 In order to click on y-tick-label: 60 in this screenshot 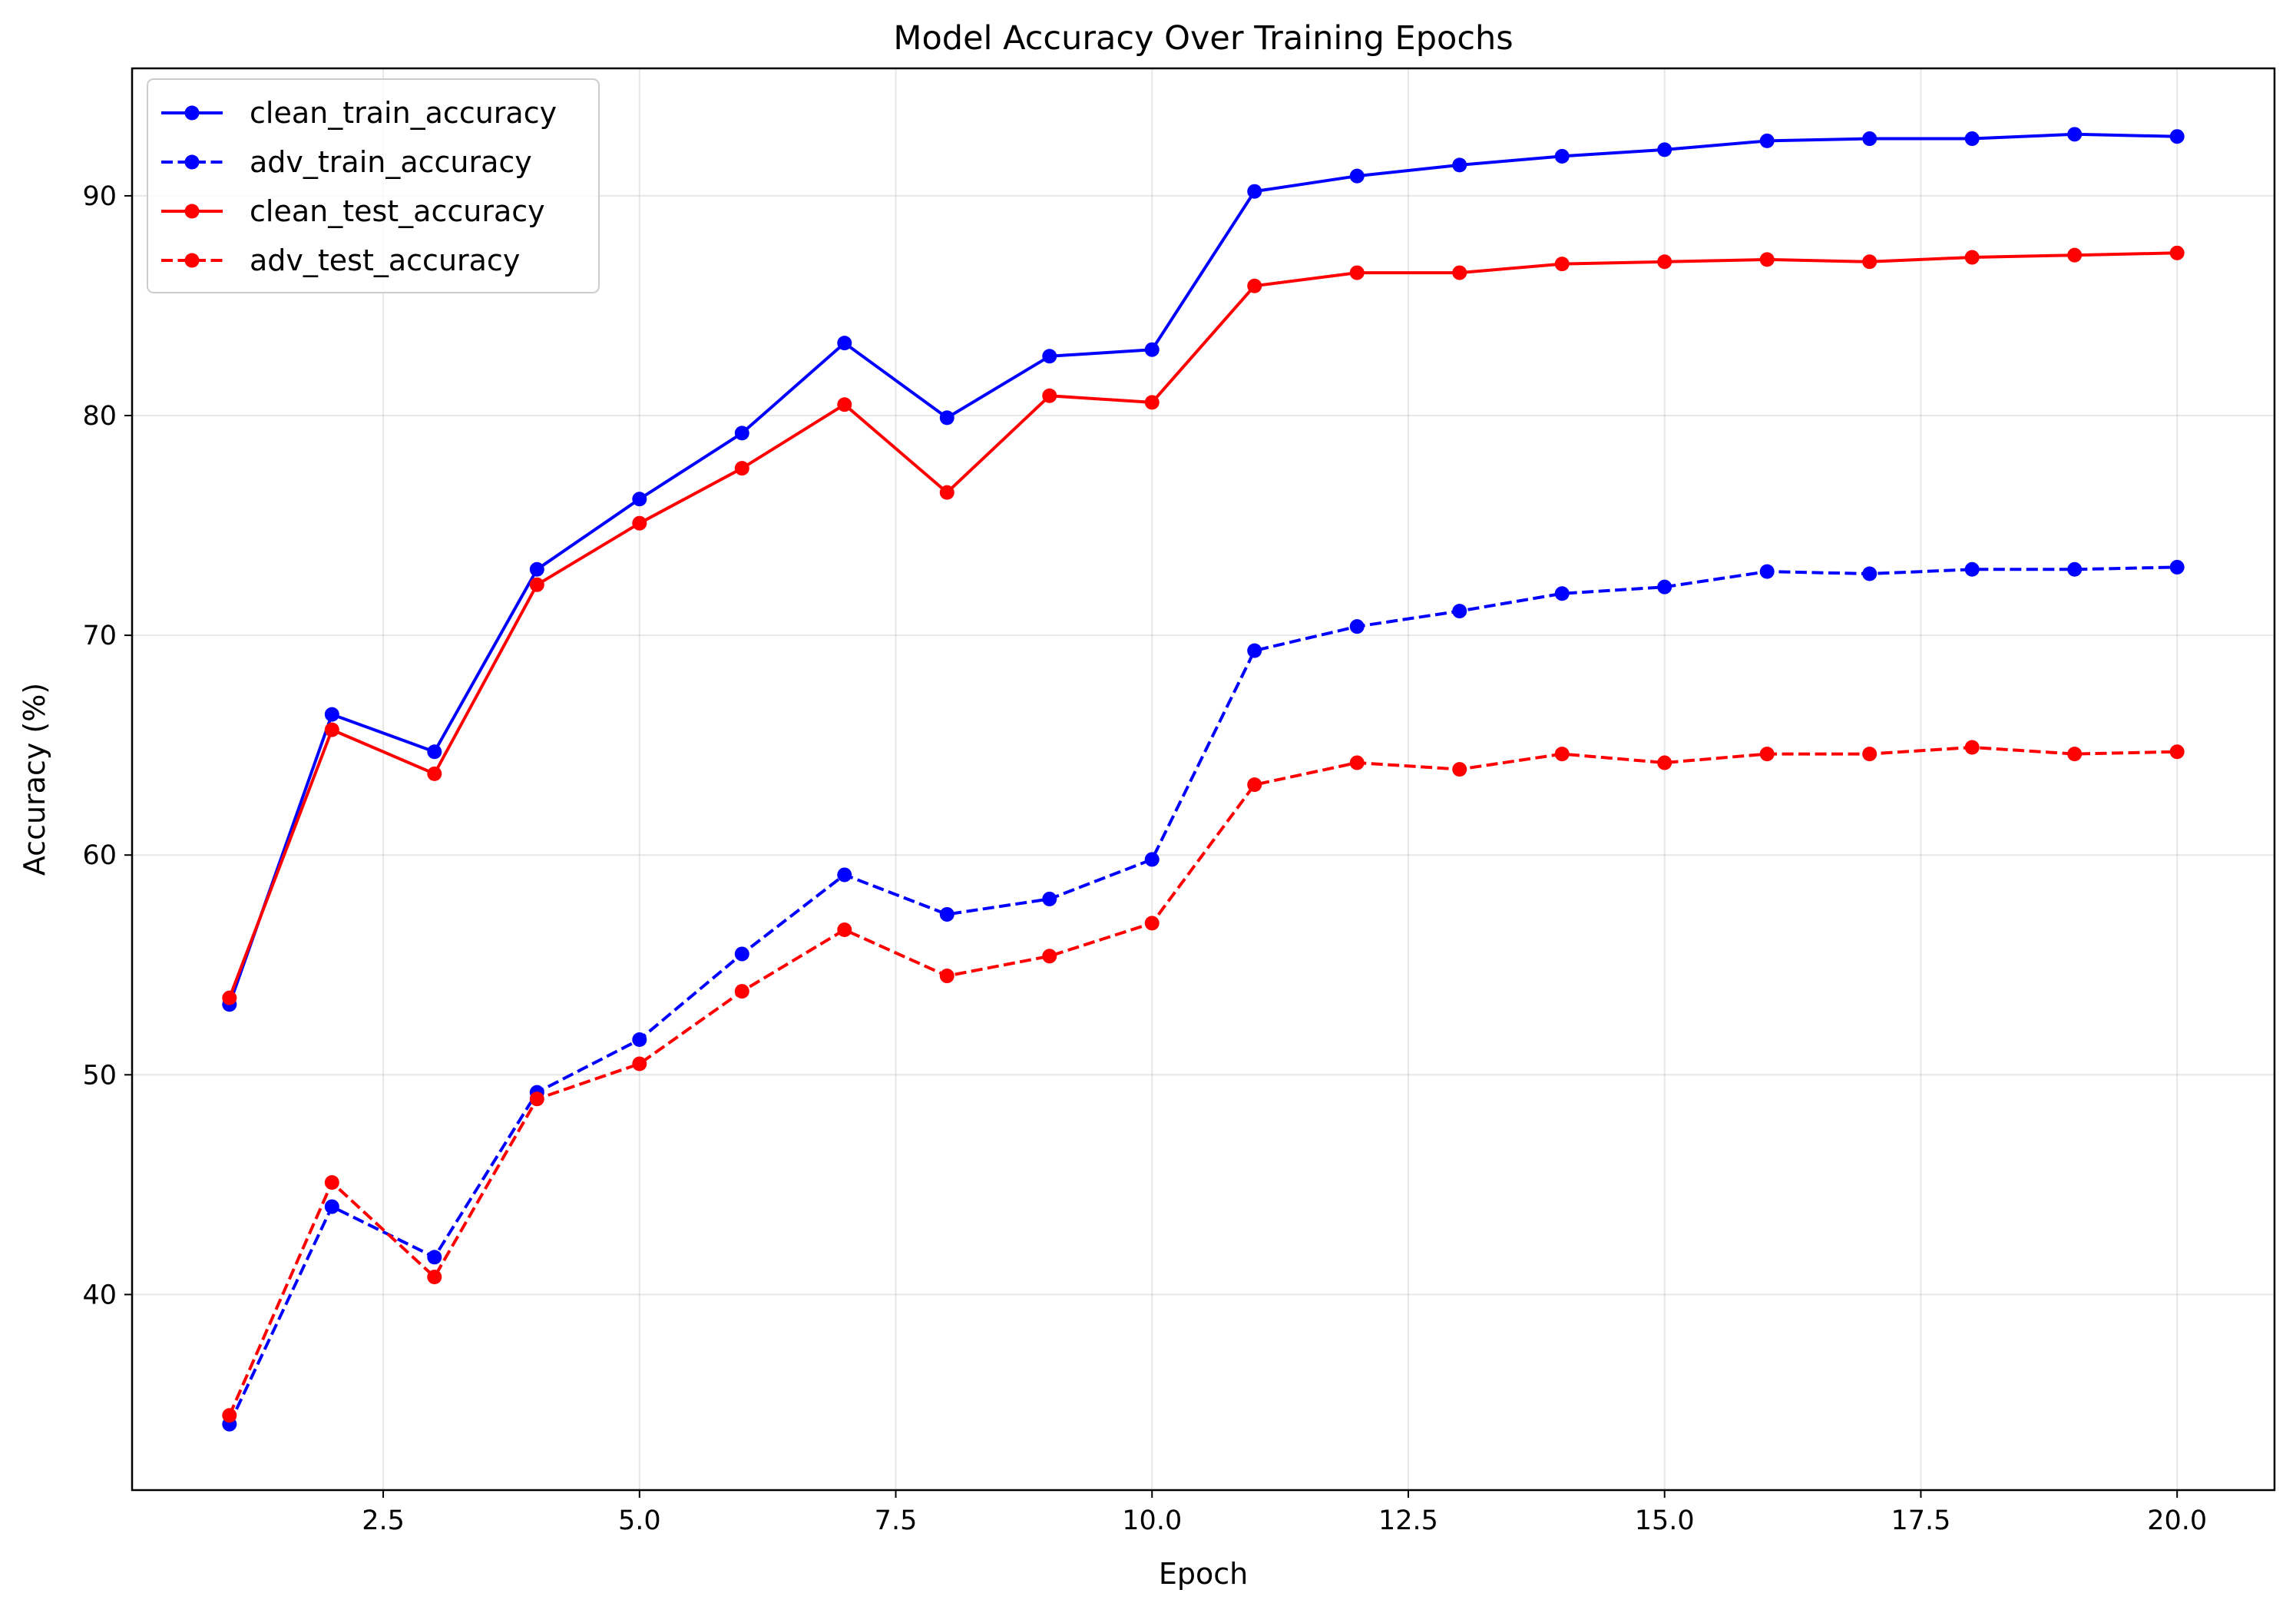, I will do `click(100, 855)`.